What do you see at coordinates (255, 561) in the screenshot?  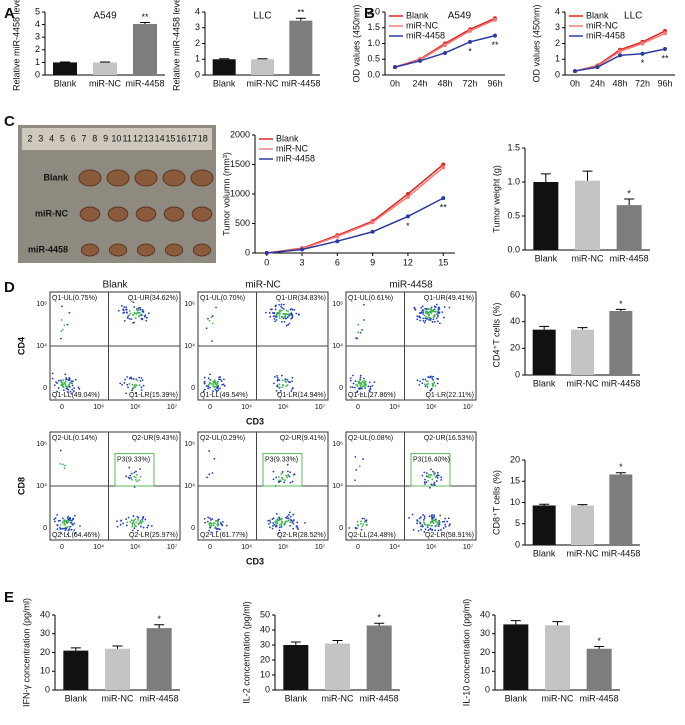 I see `flow-x-label: CD3` at bounding box center [255, 561].